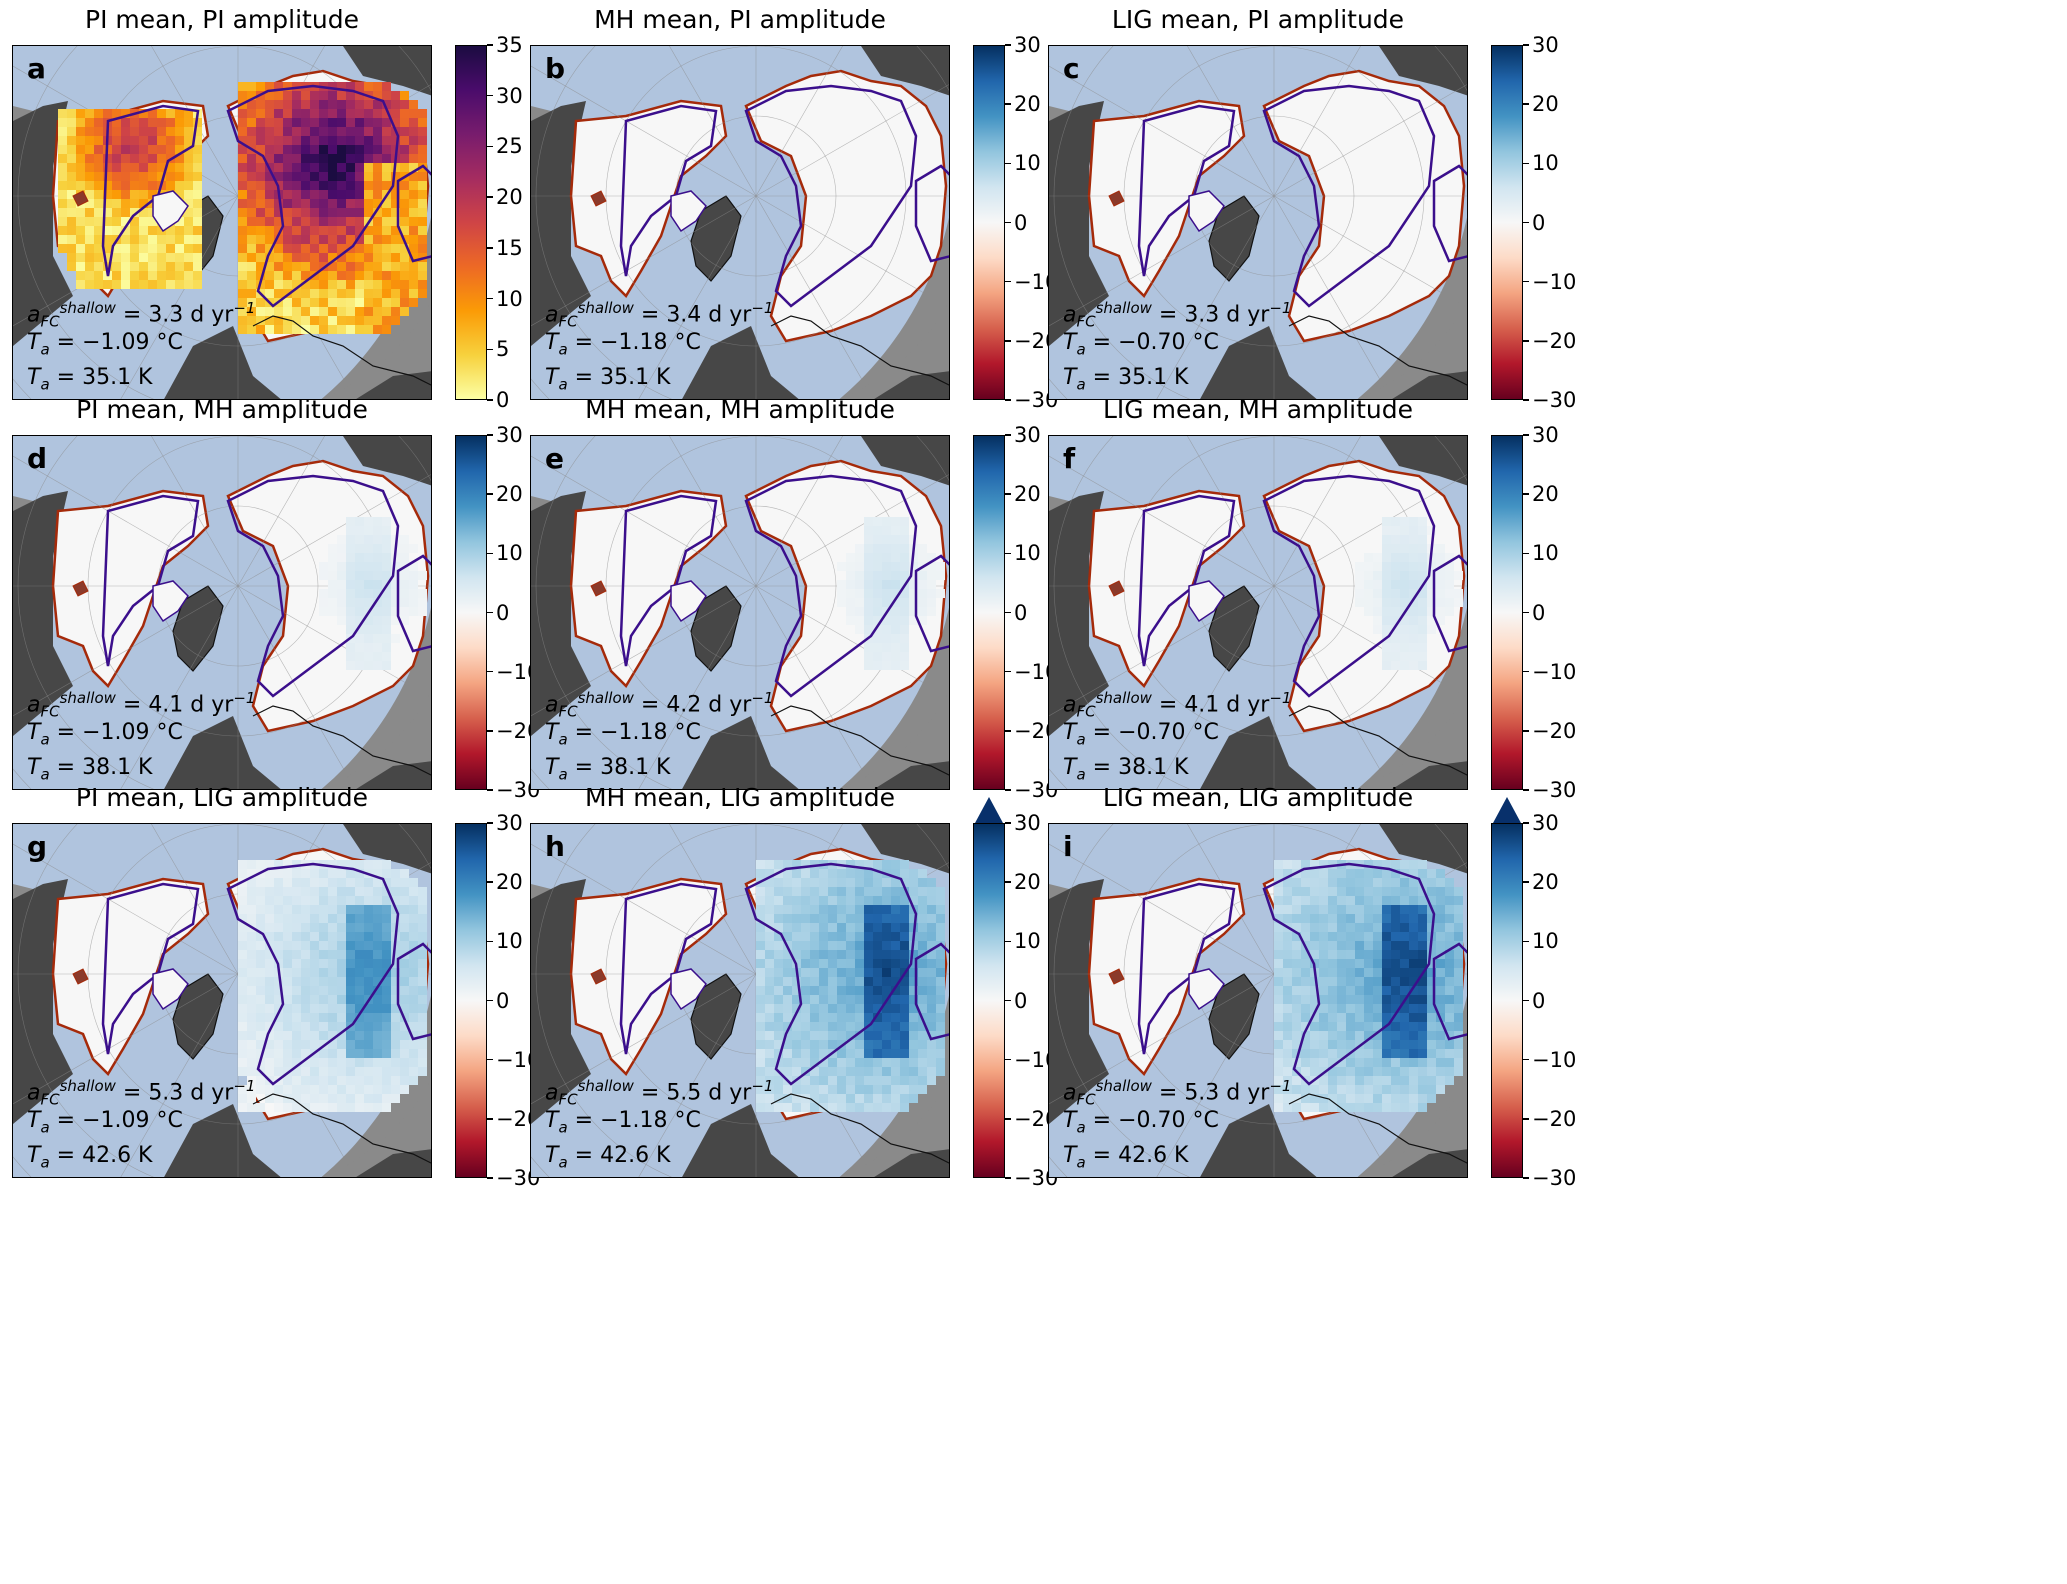 Image resolution: width=2067 pixels, height=1584 pixels. What do you see at coordinates (1545, 435) in the screenshot?
I see `colorbar-tick-label: 30` at bounding box center [1545, 435].